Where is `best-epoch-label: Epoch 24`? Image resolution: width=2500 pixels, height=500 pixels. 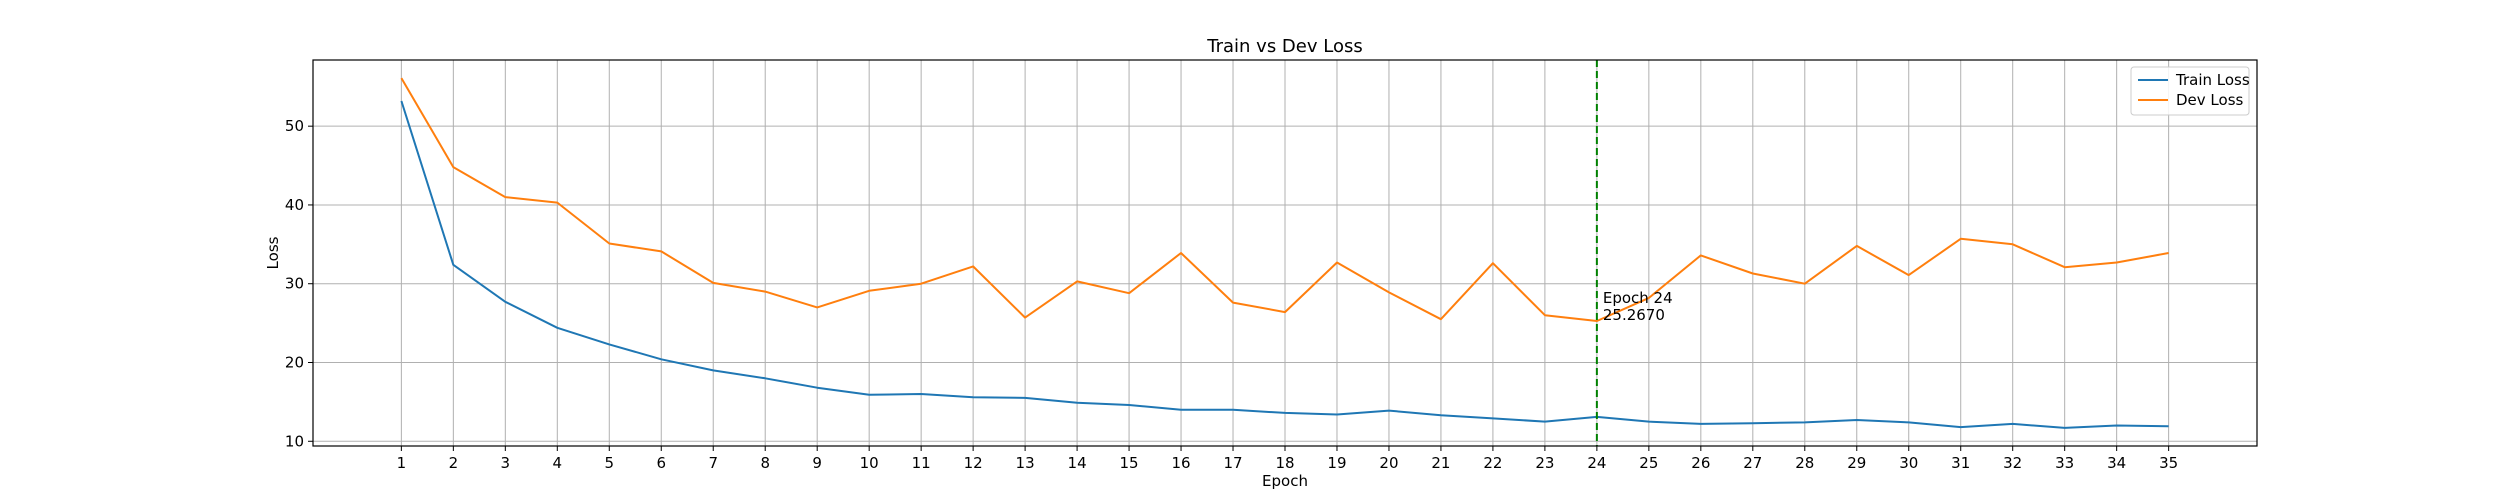 best-epoch-label: Epoch 24 is located at coordinates (1638, 298).